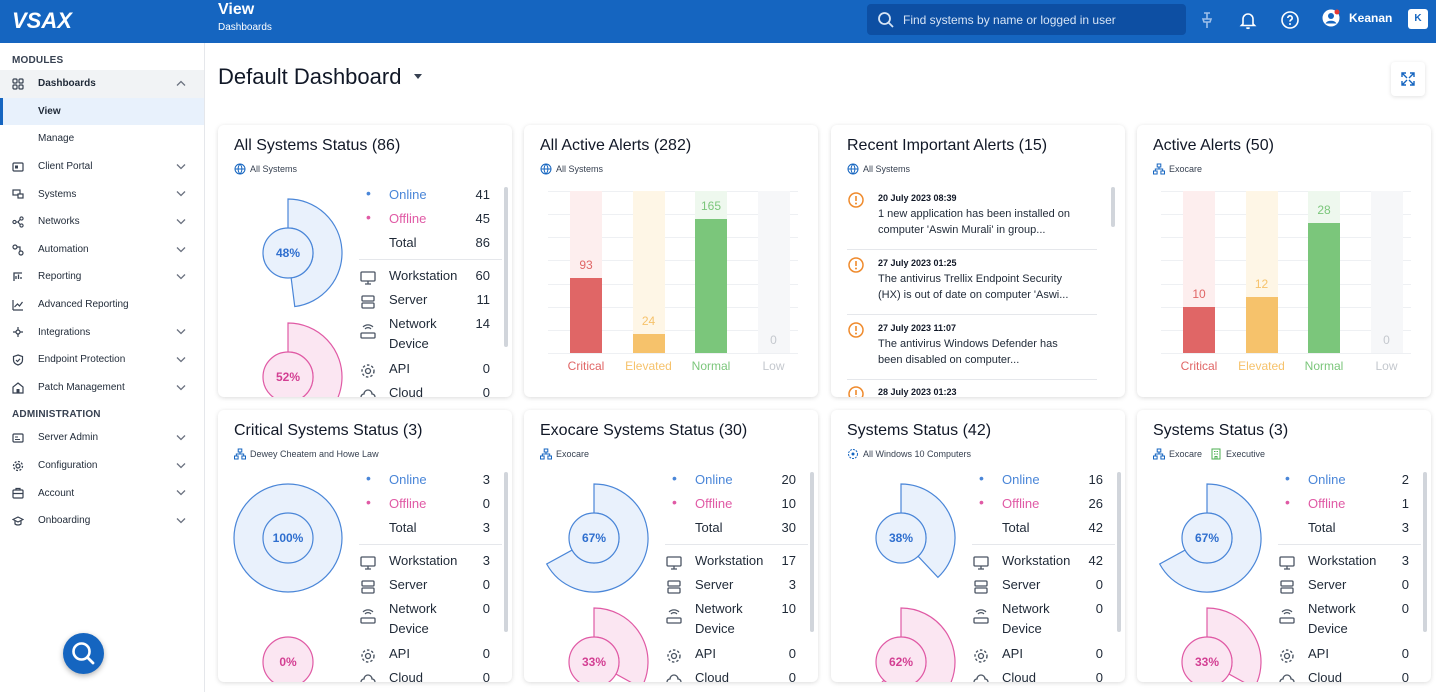  What do you see at coordinates (1248, 20) in the screenshot?
I see `bell-icon` at bounding box center [1248, 20].